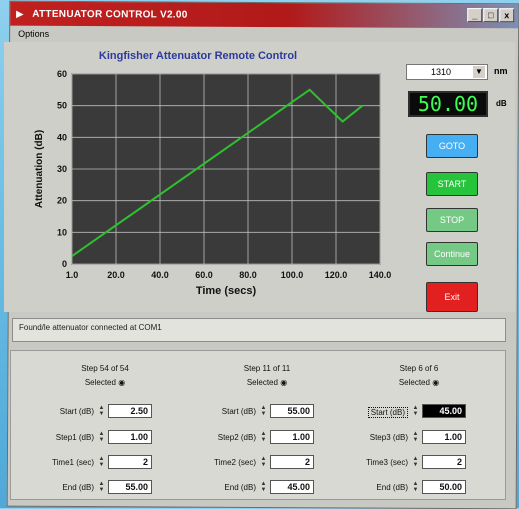 This screenshot has height=509, width=519. I want to click on app-icon: ▶, so click(20, 13).